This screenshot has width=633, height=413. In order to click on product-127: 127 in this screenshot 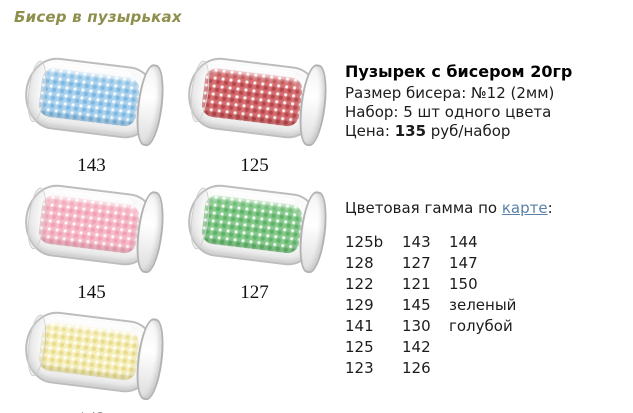, I will do `click(254, 242)`.